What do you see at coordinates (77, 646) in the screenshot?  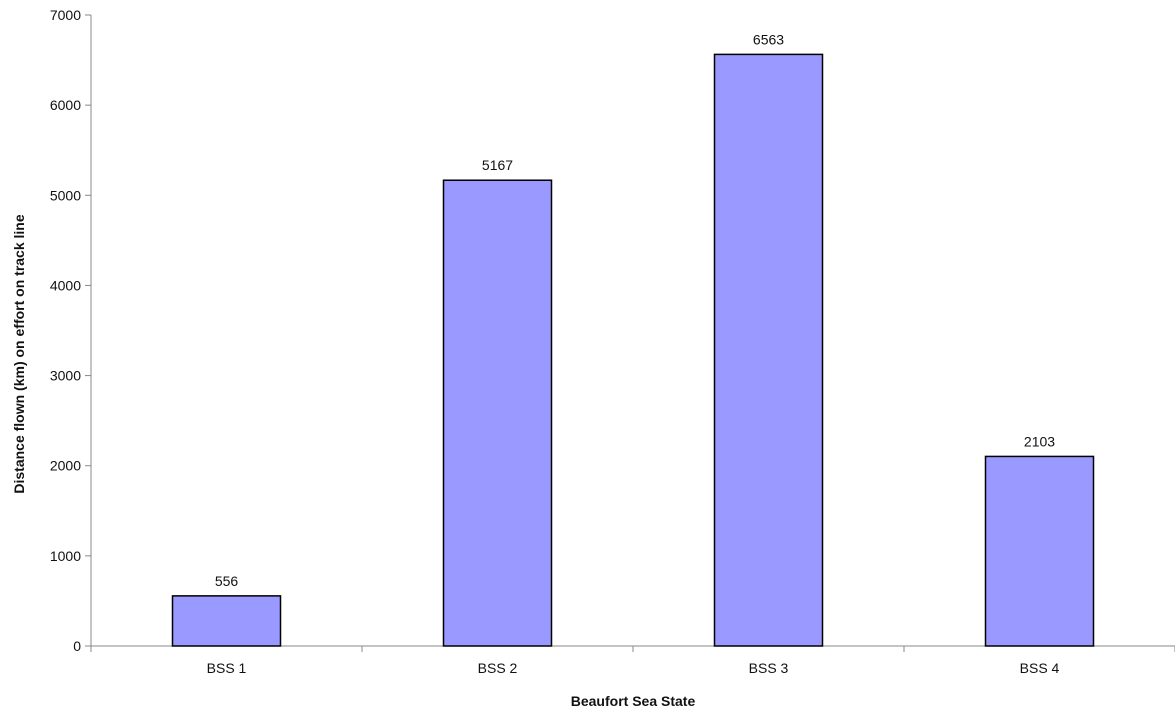 I see `y-tick-label: 0` at bounding box center [77, 646].